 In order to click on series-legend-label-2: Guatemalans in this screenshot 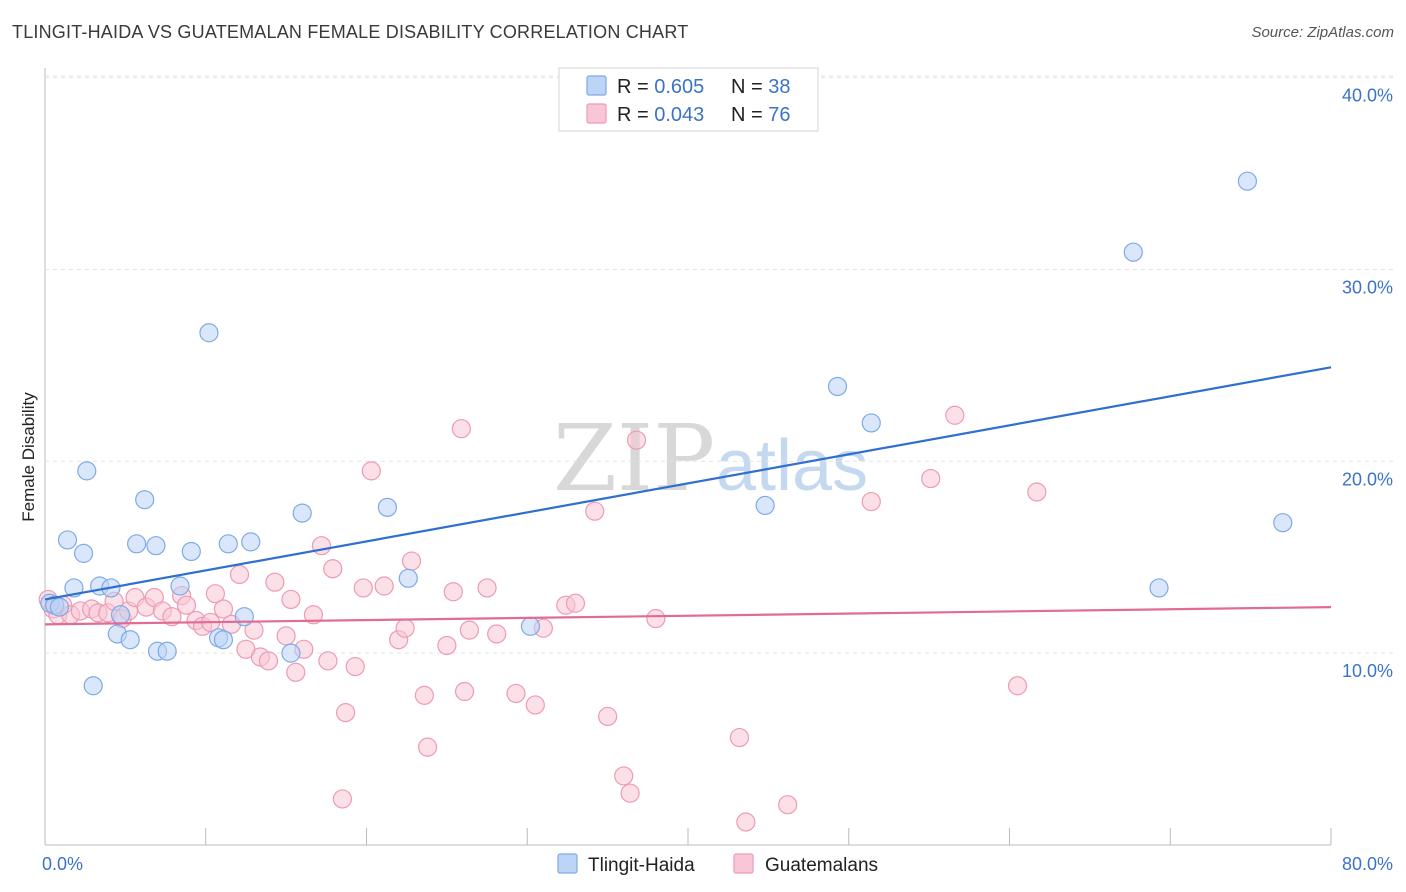, I will do `click(821, 865)`.